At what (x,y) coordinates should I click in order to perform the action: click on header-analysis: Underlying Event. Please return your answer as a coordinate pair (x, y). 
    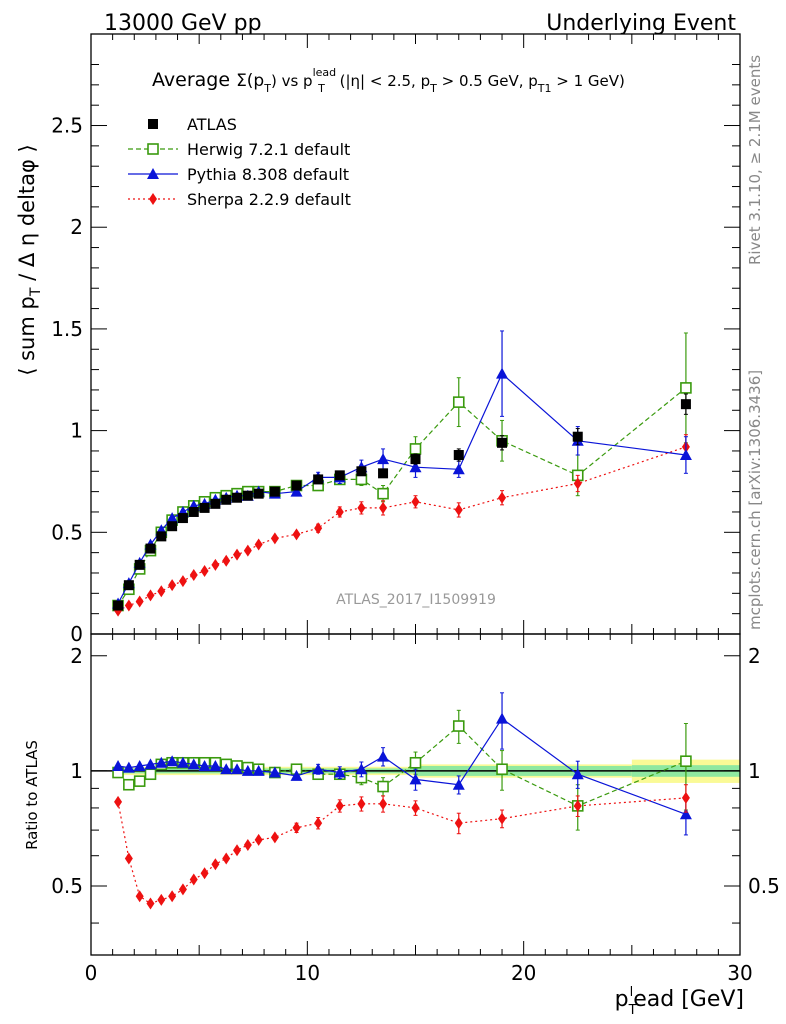
    Looking at the image, I should click on (641, 23).